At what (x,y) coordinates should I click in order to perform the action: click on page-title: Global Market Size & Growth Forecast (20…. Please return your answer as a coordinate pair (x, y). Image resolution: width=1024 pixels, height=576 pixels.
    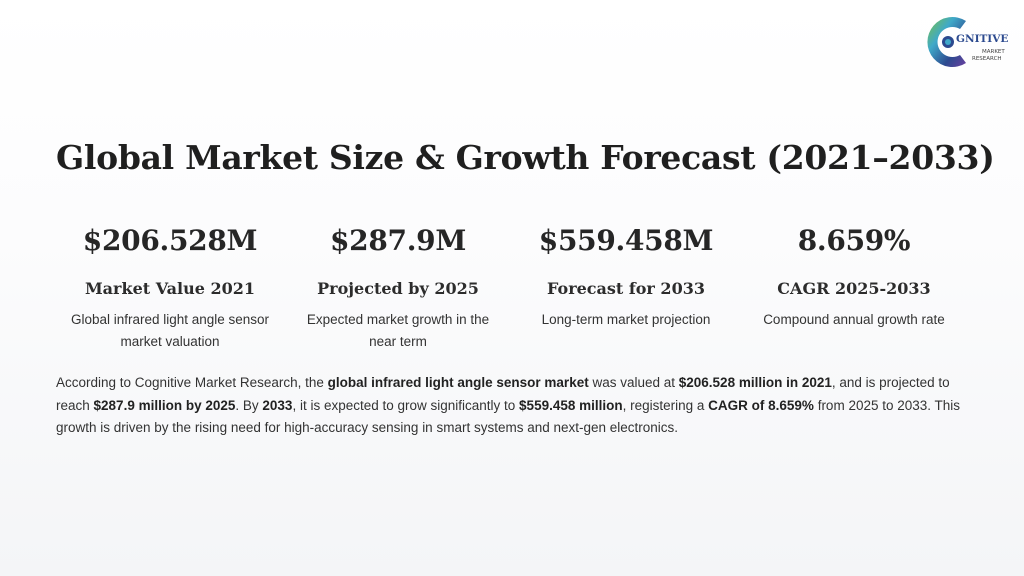
    Looking at the image, I should click on (525, 157).